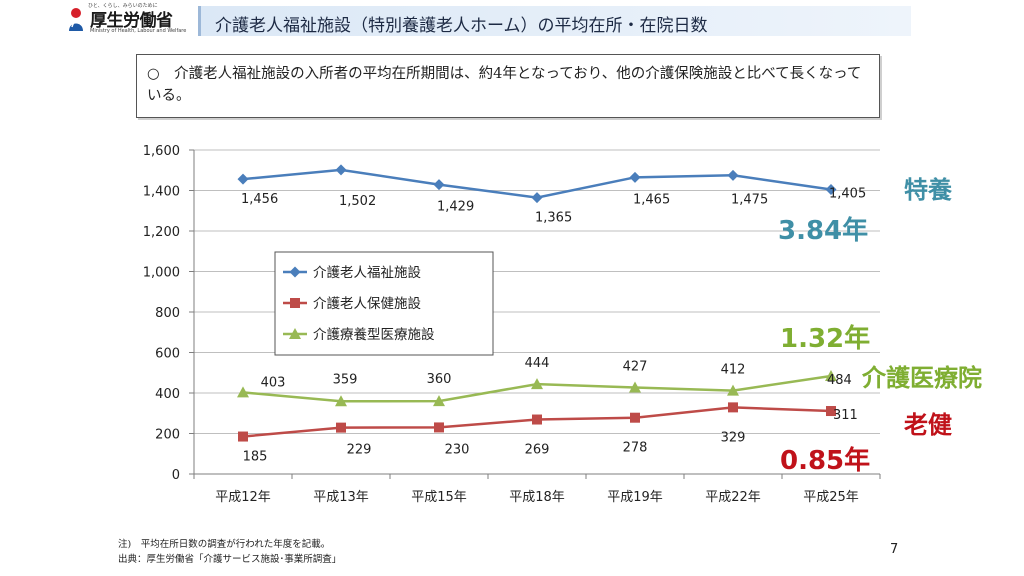 The image size is (1024, 576). I want to click on legend, so click(384, 303).